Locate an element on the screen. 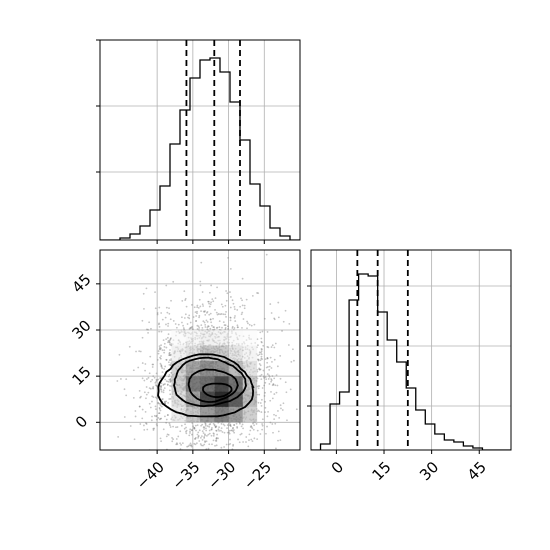 Image resolution: width=550 pixels, height=550 pixels. y-tick-label: 0 is located at coordinates (81, 421).